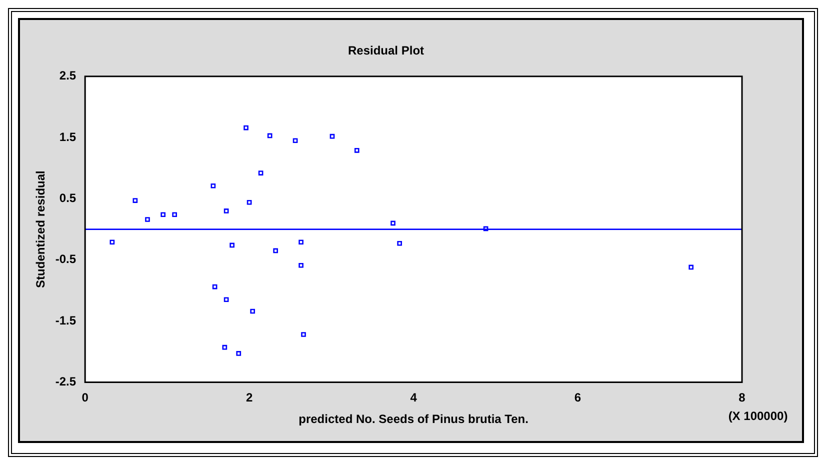 Image resolution: width=826 pixels, height=465 pixels. What do you see at coordinates (249, 397) in the screenshot?
I see `x-tick-label: 2` at bounding box center [249, 397].